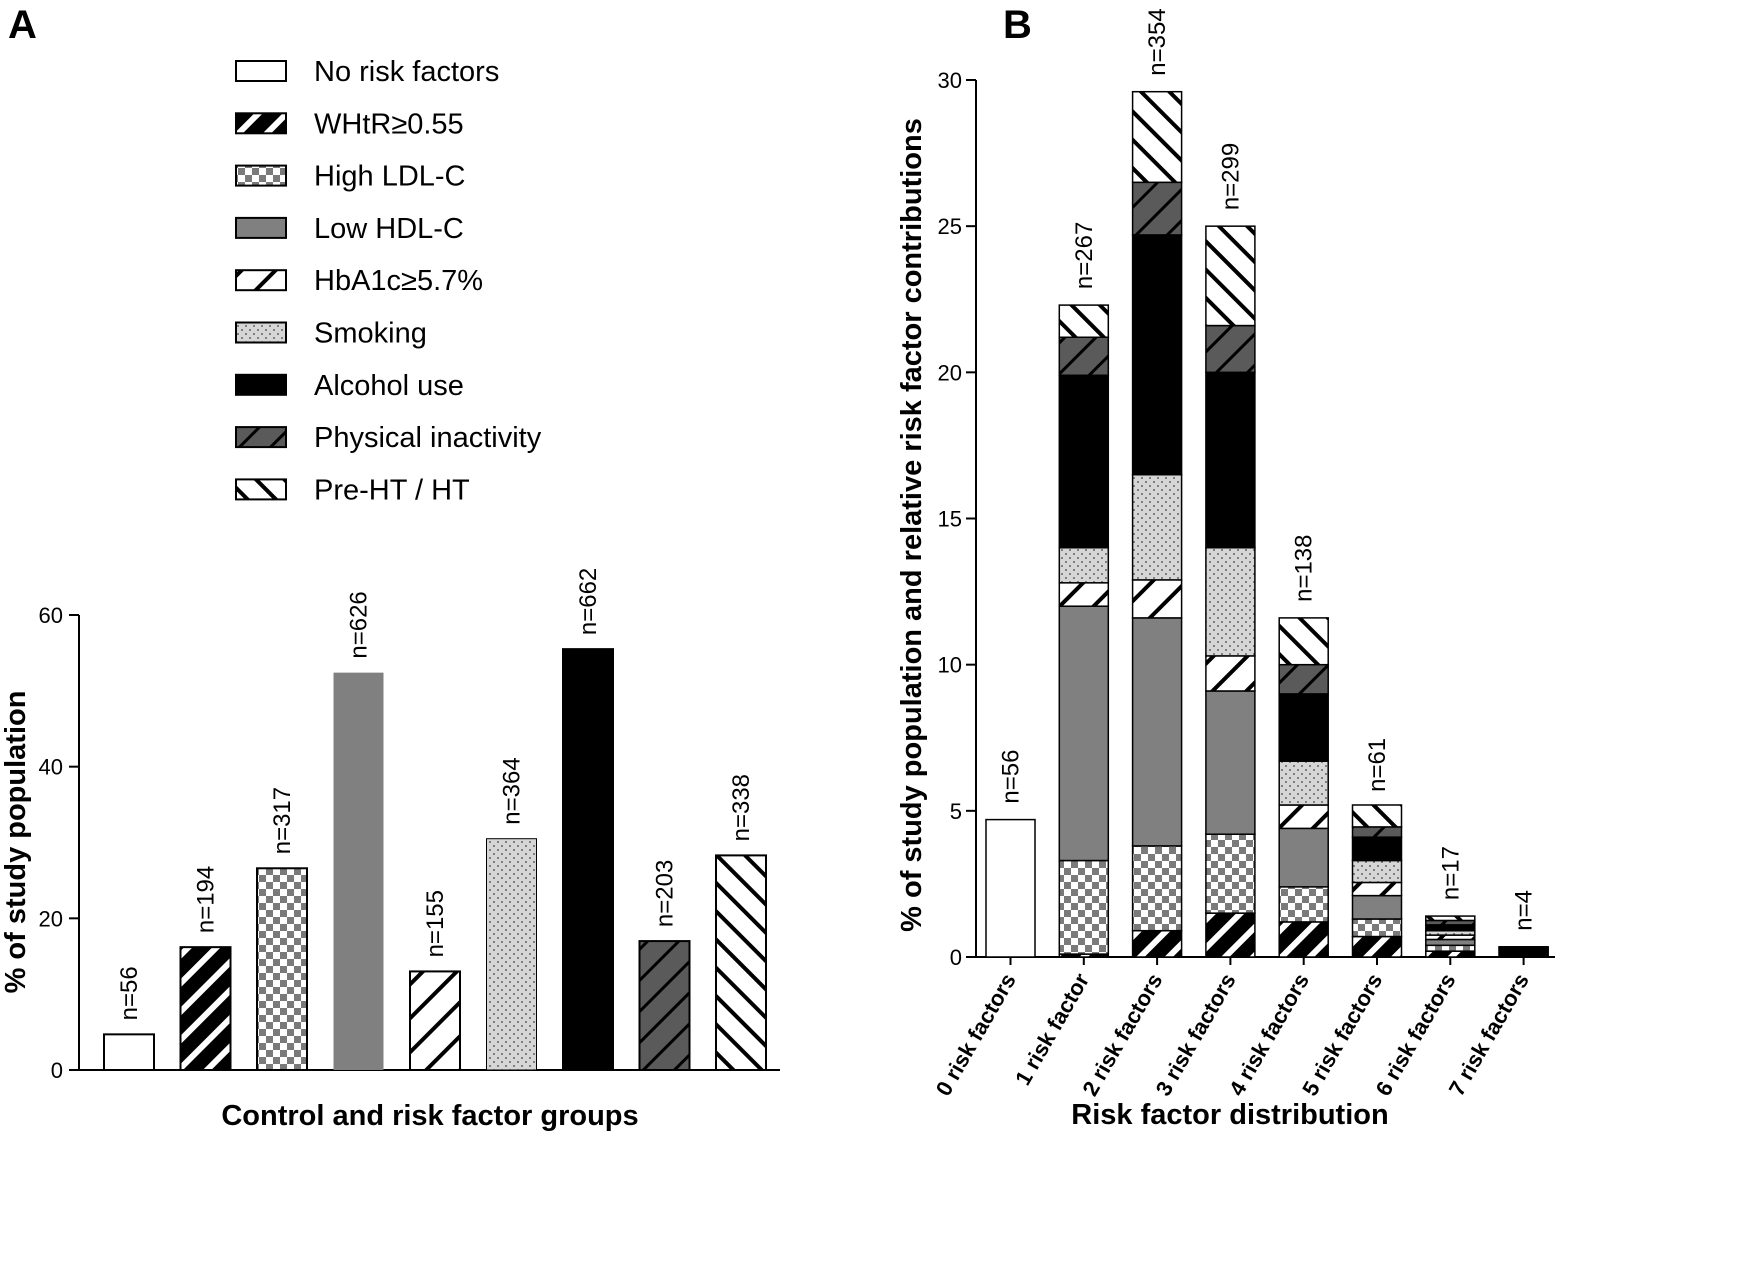 This screenshot has width=1750, height=1271. Describe the element at coordinates (359, 624) in the screenshot. I see `panel-a-n-label: n=626` at that location.